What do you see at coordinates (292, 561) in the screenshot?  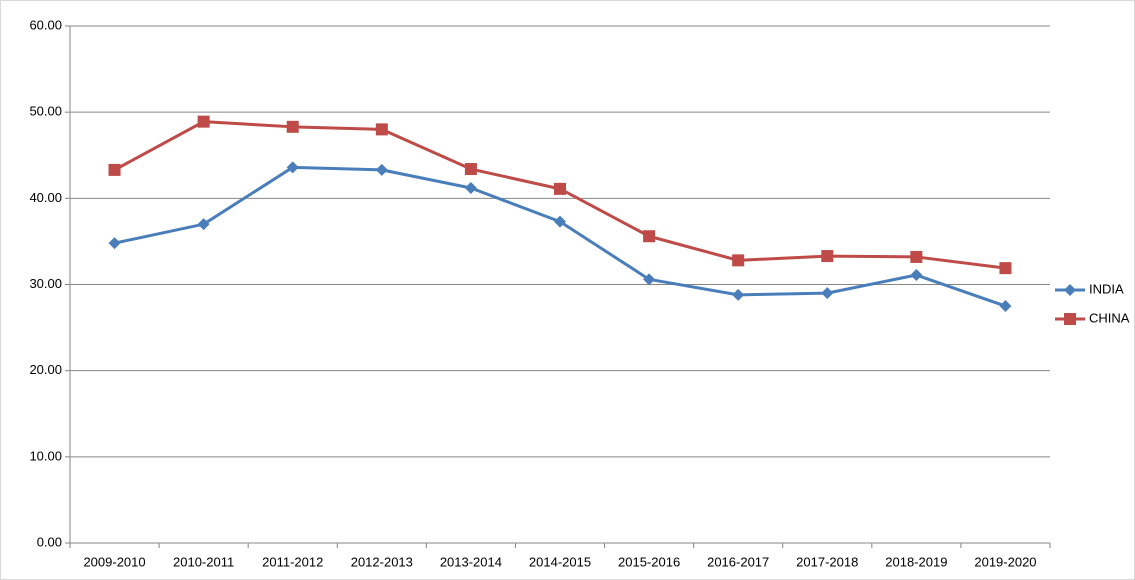 I see `x-tick-label: 2011-2012` at bounding box center [292, 561].